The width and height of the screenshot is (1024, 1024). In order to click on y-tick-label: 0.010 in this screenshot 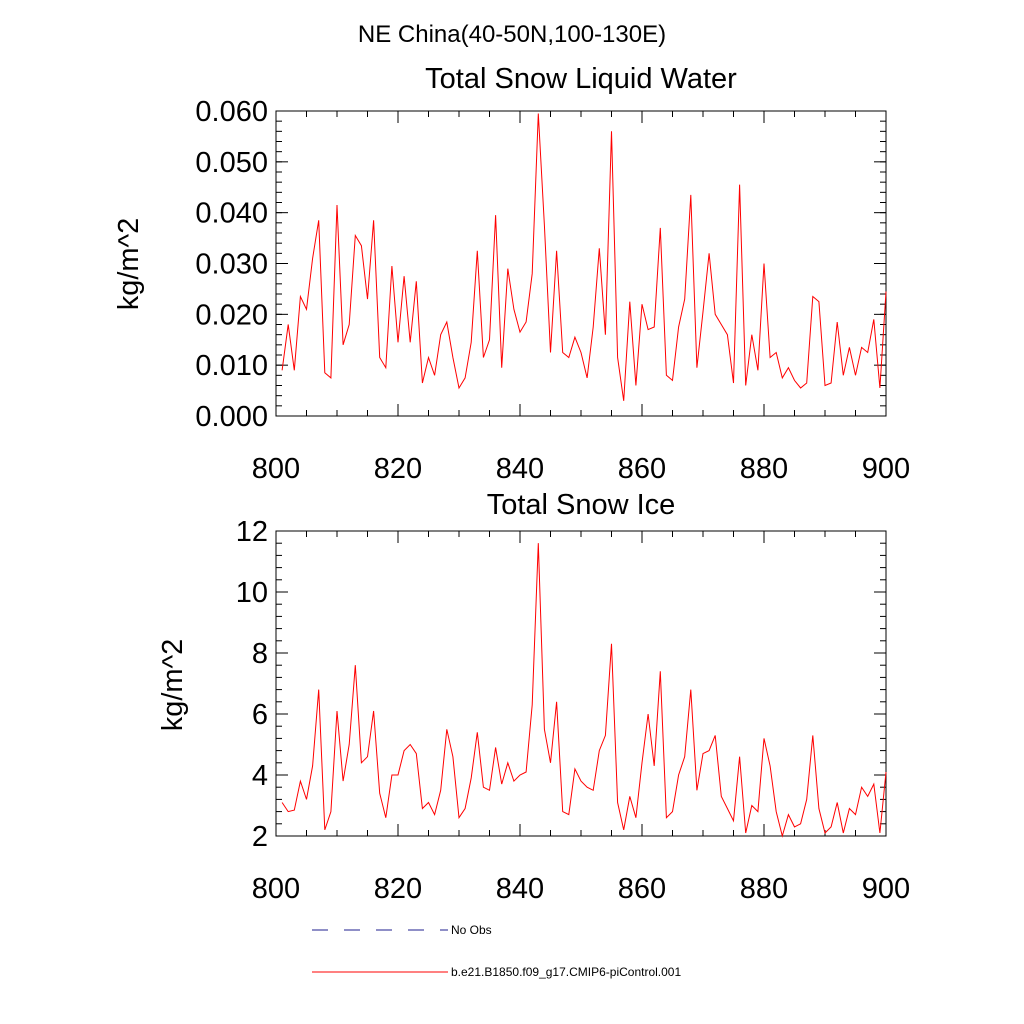, I will do `click(231, 366)`.